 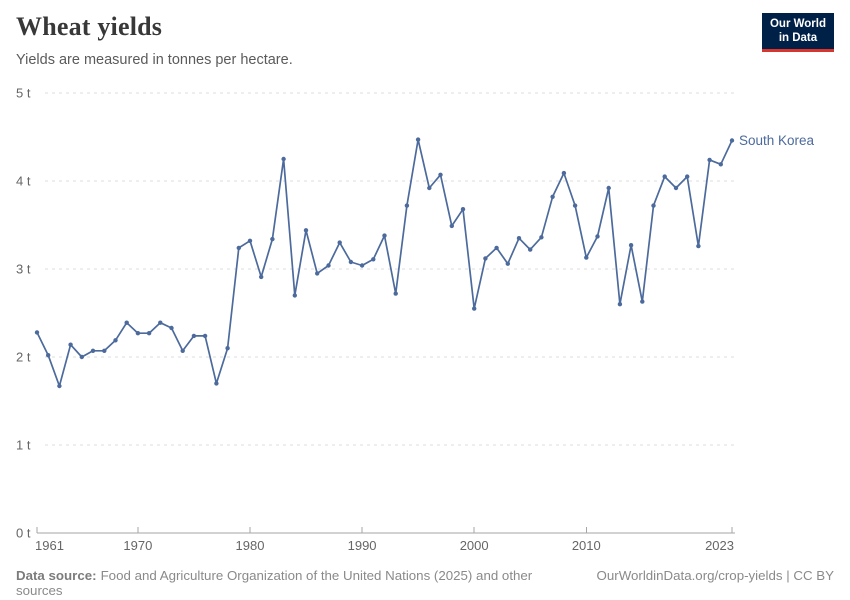 I want to click on x-tick-label: 1961, so click(x=49, y=545).